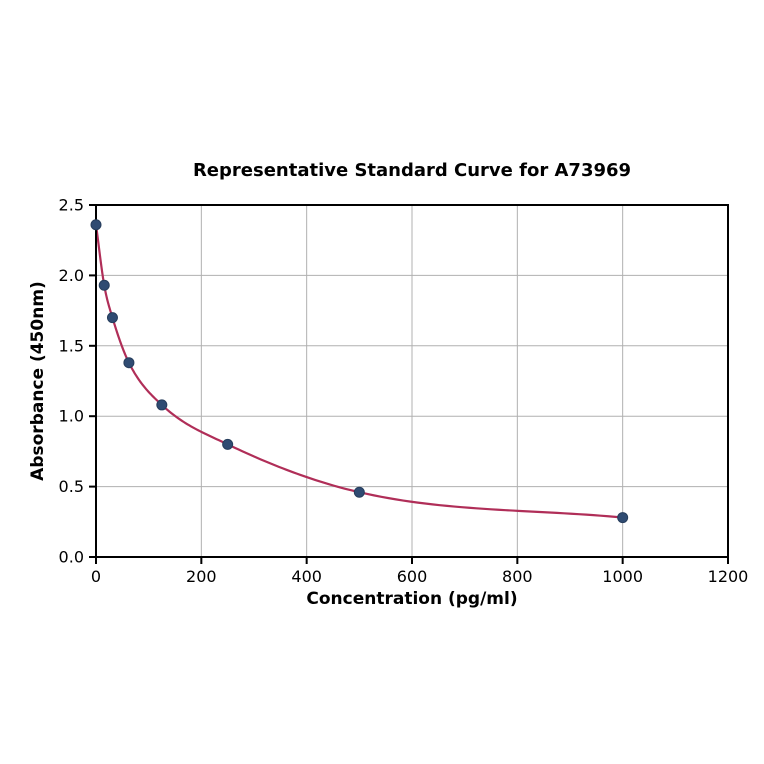 This screenshot has height=764, width=764. I want to click on x-axis-label: Concentration (pg/ml), so click(412, 599).